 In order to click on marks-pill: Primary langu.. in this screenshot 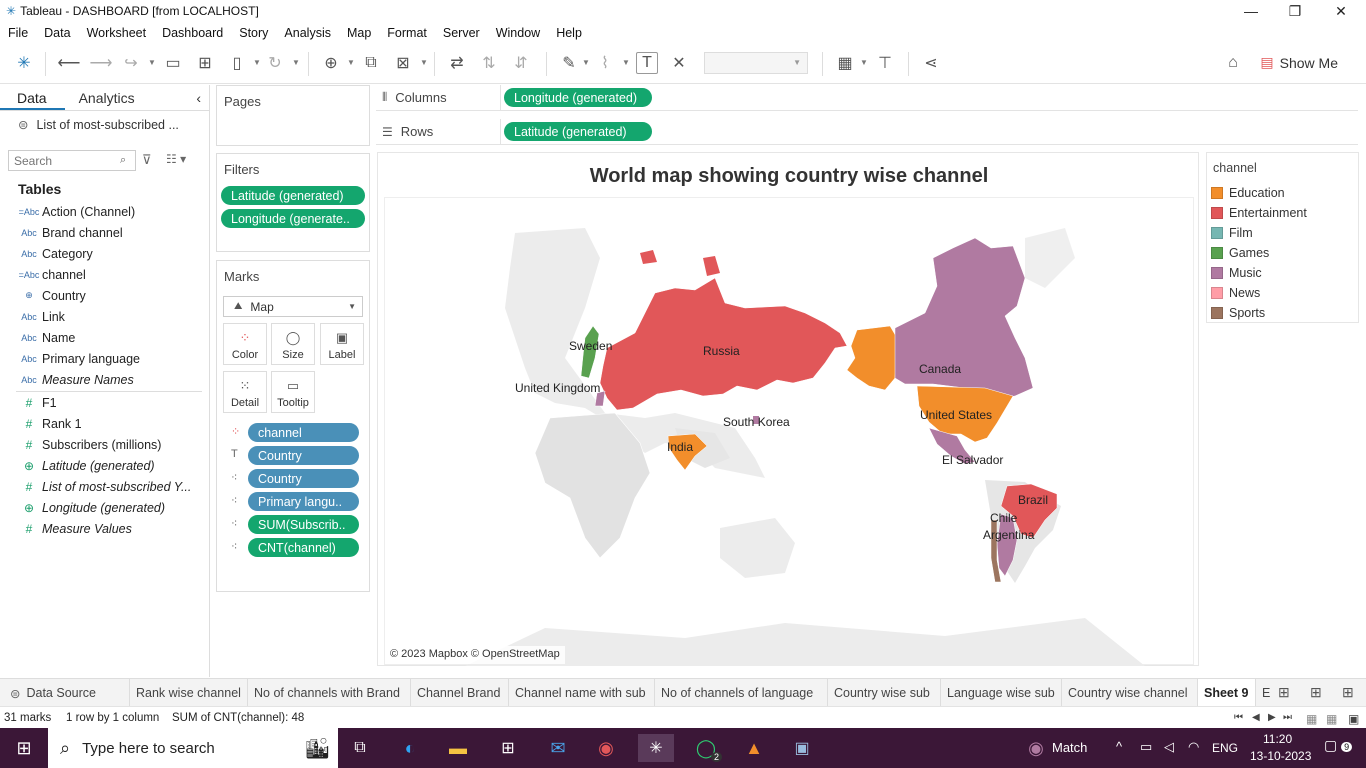, I will do `click(303, 501)`.